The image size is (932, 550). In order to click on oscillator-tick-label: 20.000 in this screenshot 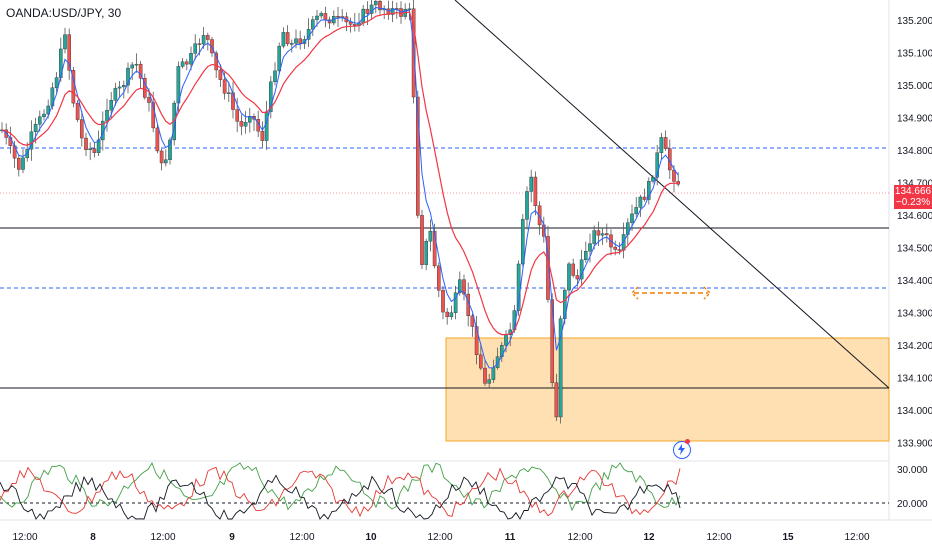, I will do `click(912, 504)`.